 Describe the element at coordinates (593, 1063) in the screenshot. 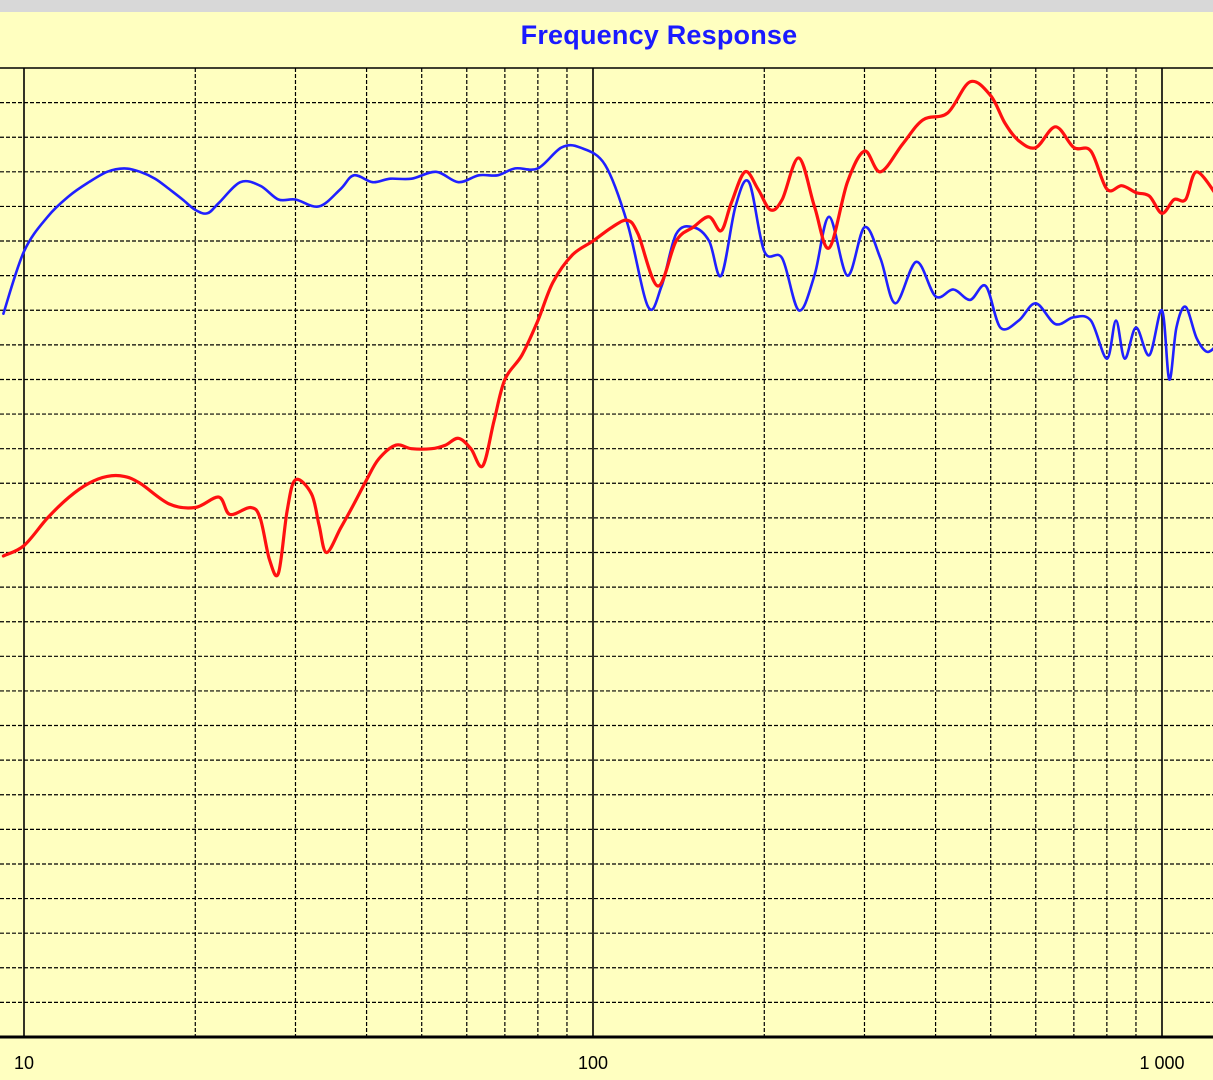

I see `x-tick-label: 100` at that location.